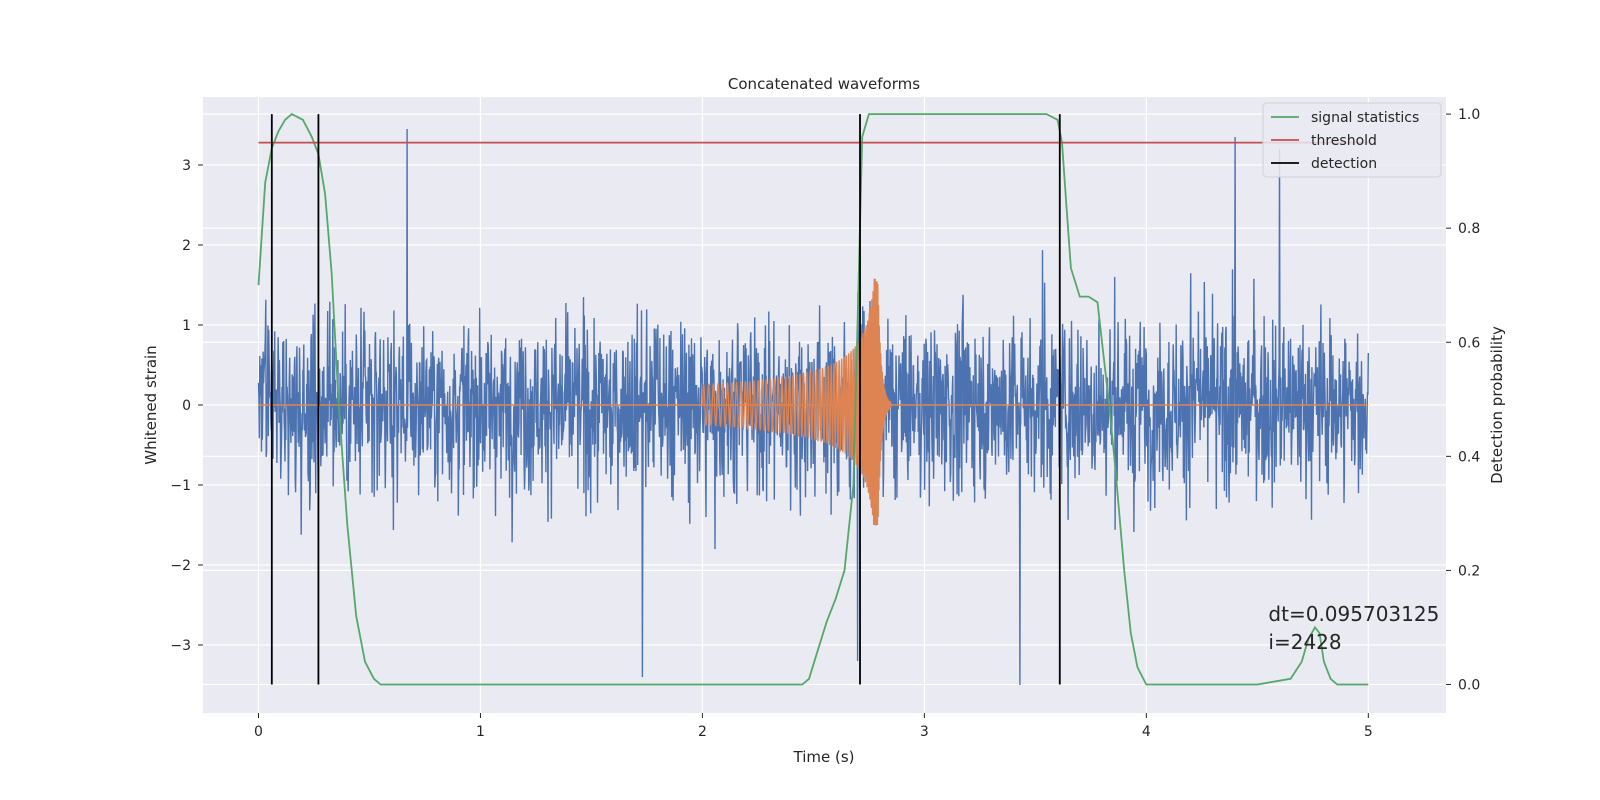 This screenshot has height=800, width=1600. I want to click on y-tick-label: −1, so click(180, 486).